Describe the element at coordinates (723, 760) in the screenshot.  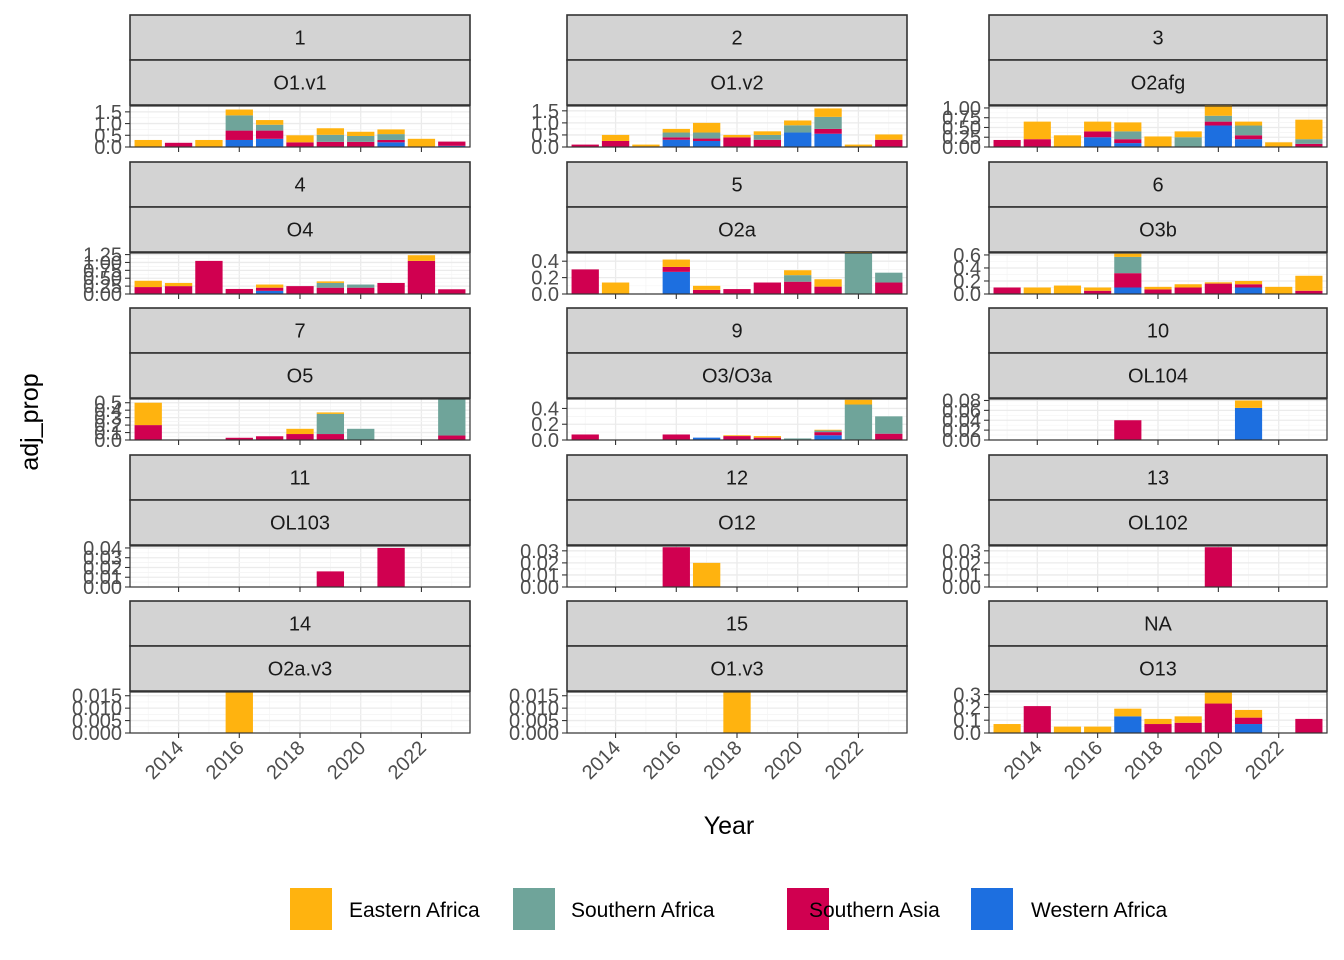
I see `x-tick-label: 2018` at that location.